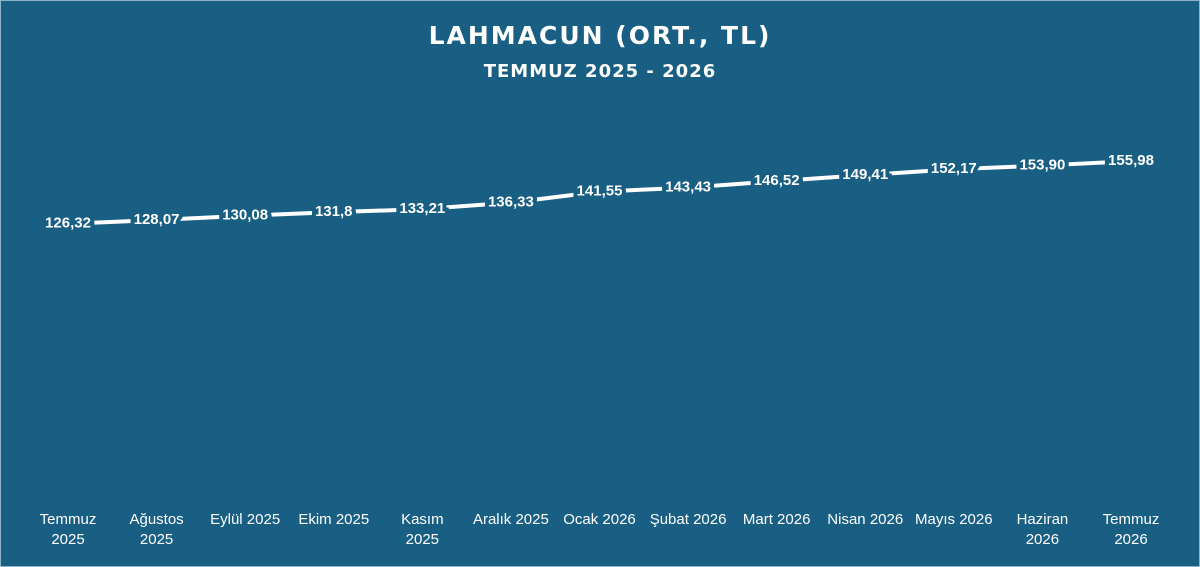  I want to click on chart-title: LAHMACUN (ORT., TL), so click(600, 35).